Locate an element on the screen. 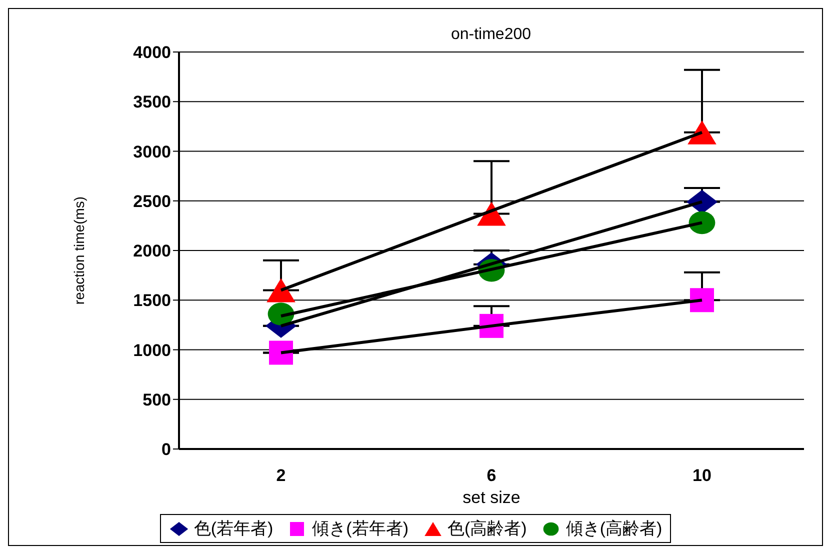 The height and width of the screenshot is (550, 827). y-tick-label: 1500 is located at coordinates (152, 300).